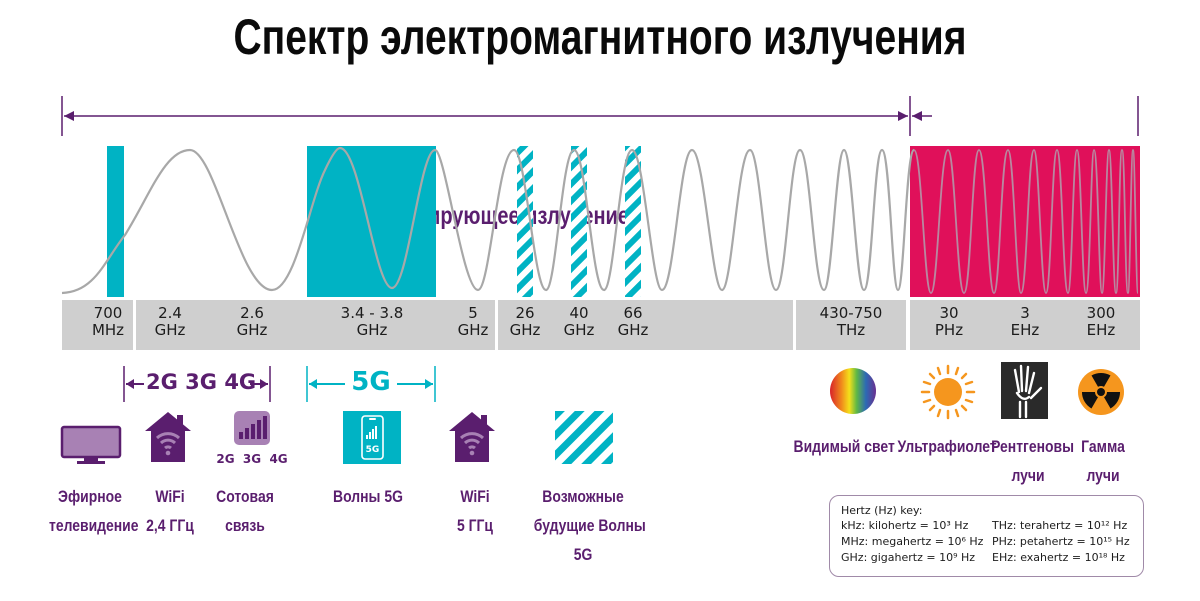 Image resolution: width=1200 pixels, height=601 pixels. Describe the element at coordinates (1058, 557) in the screenshot. I see `hertz-key-item: EHz: exahertz = 10¹⁸ Hz` at that location.